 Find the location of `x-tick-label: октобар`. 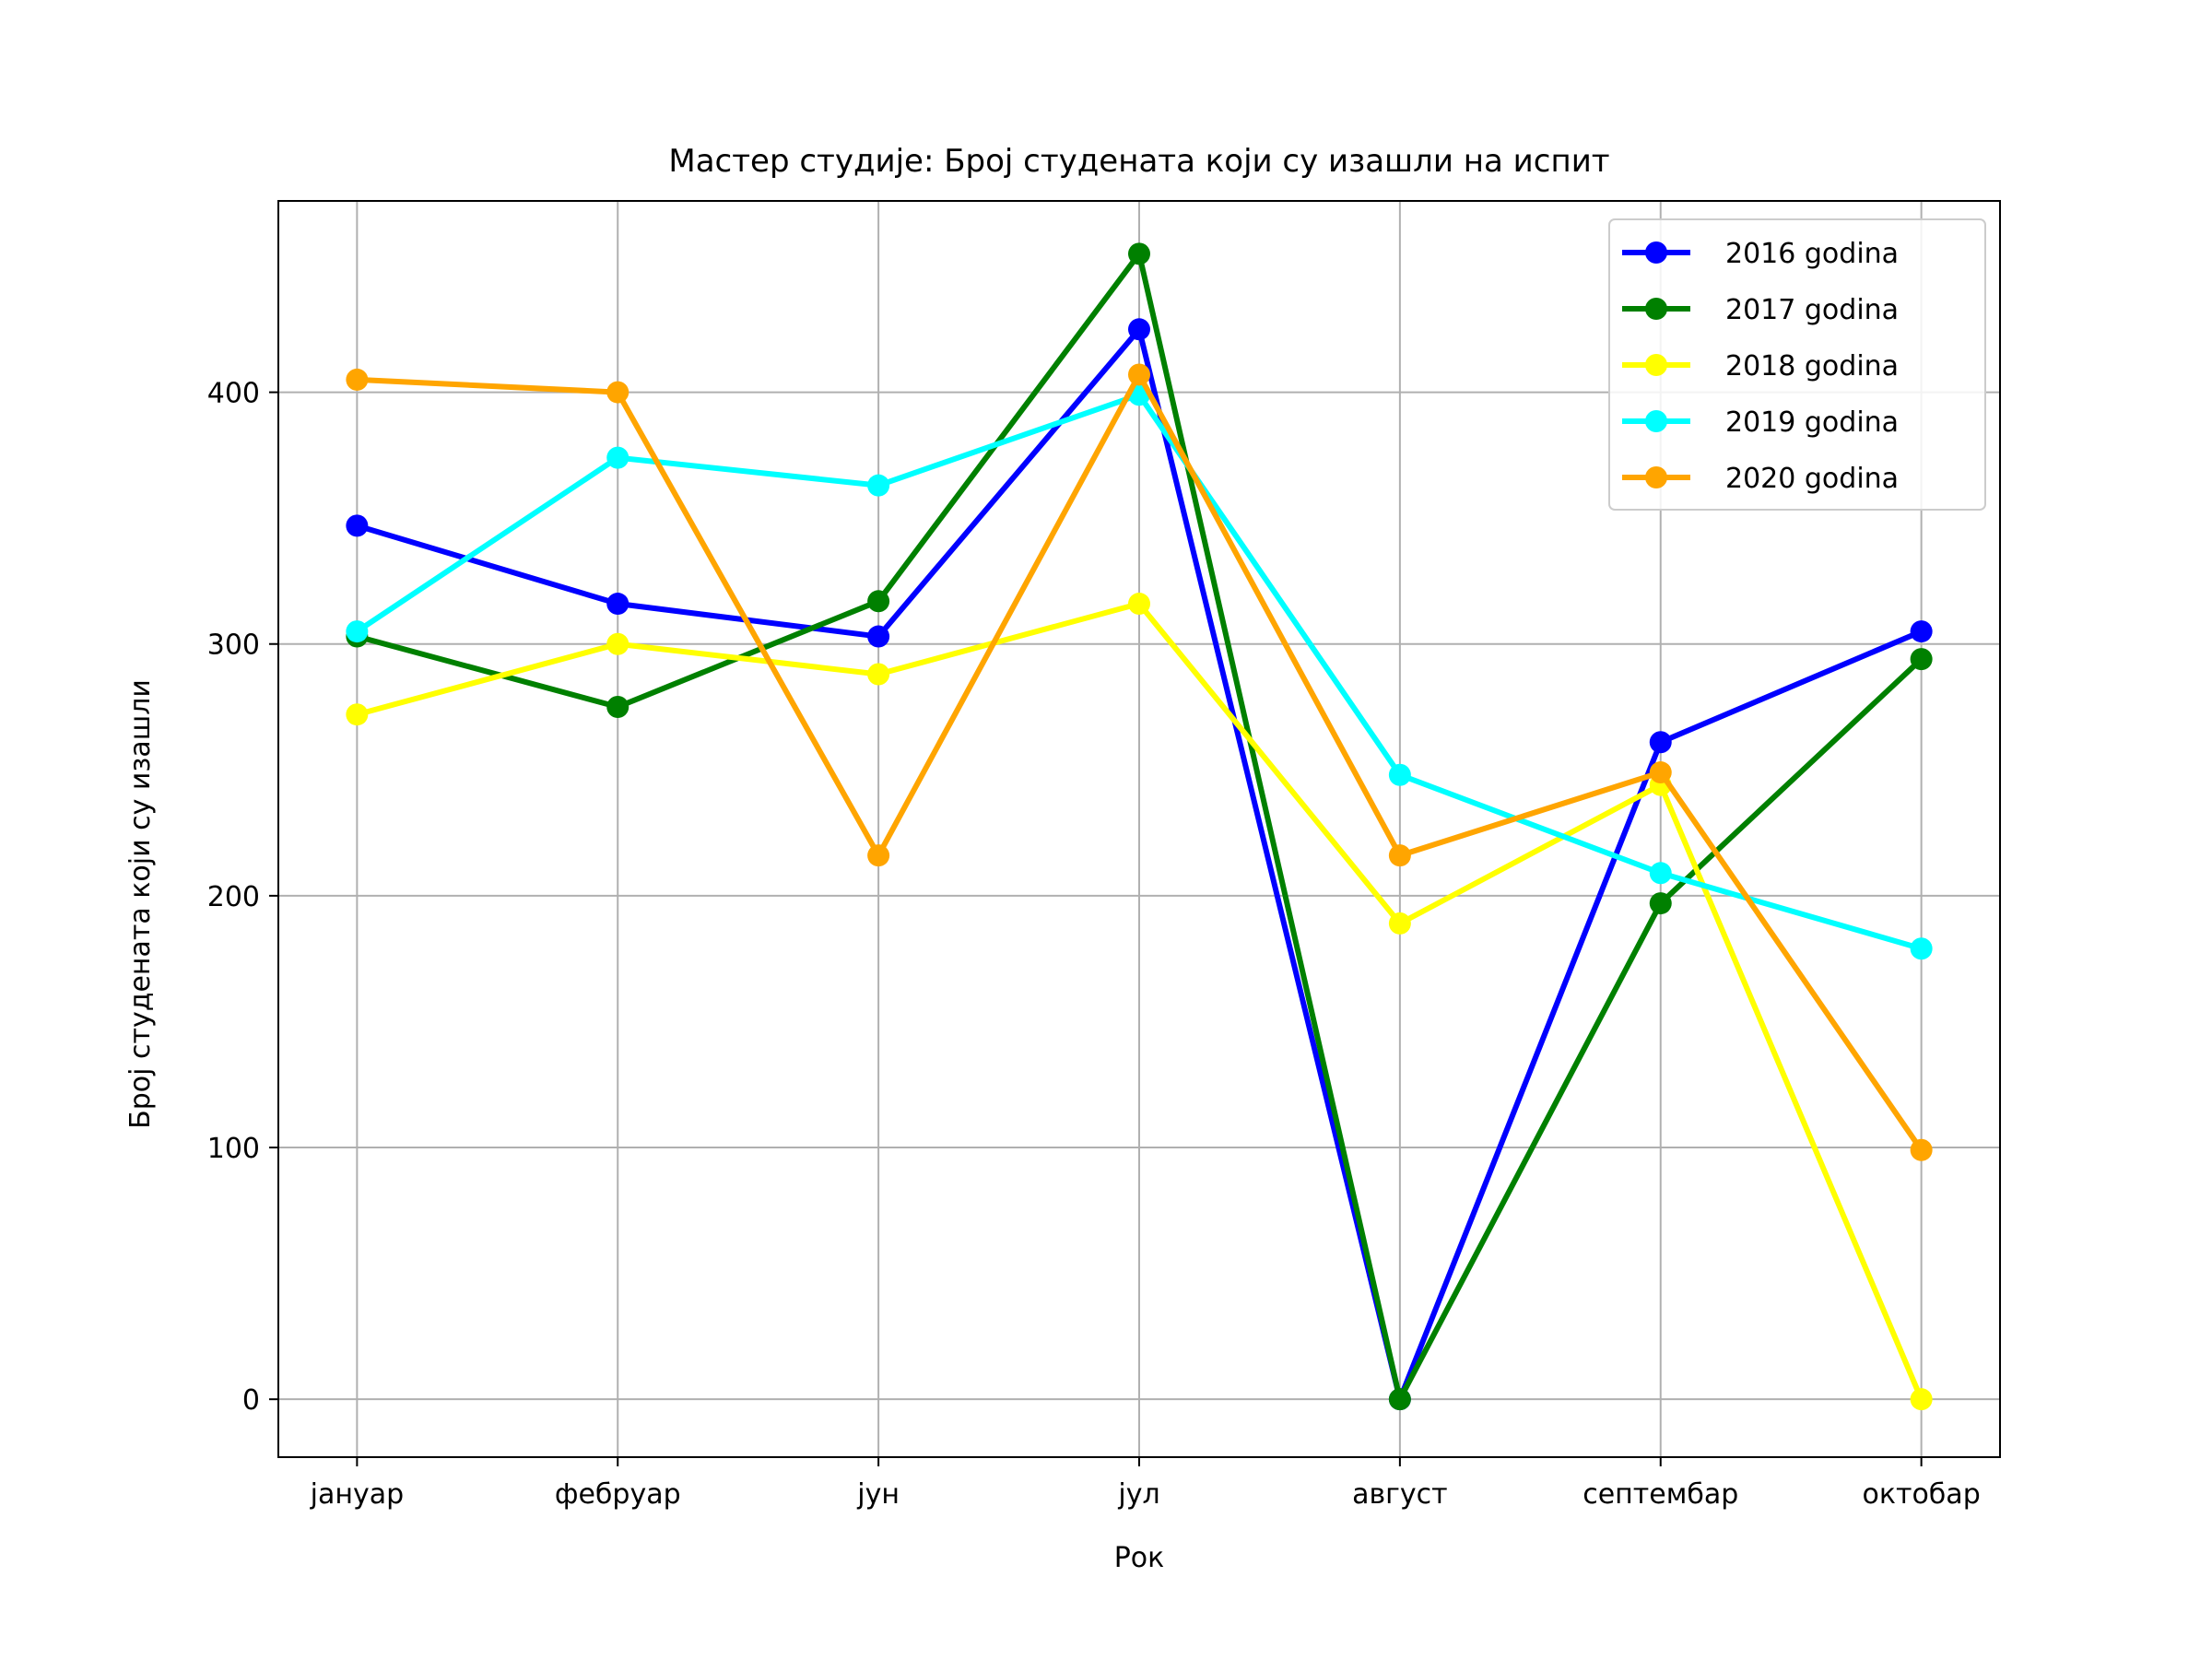

x-tick-label: октобар is located at coordinates (1922, 1494).